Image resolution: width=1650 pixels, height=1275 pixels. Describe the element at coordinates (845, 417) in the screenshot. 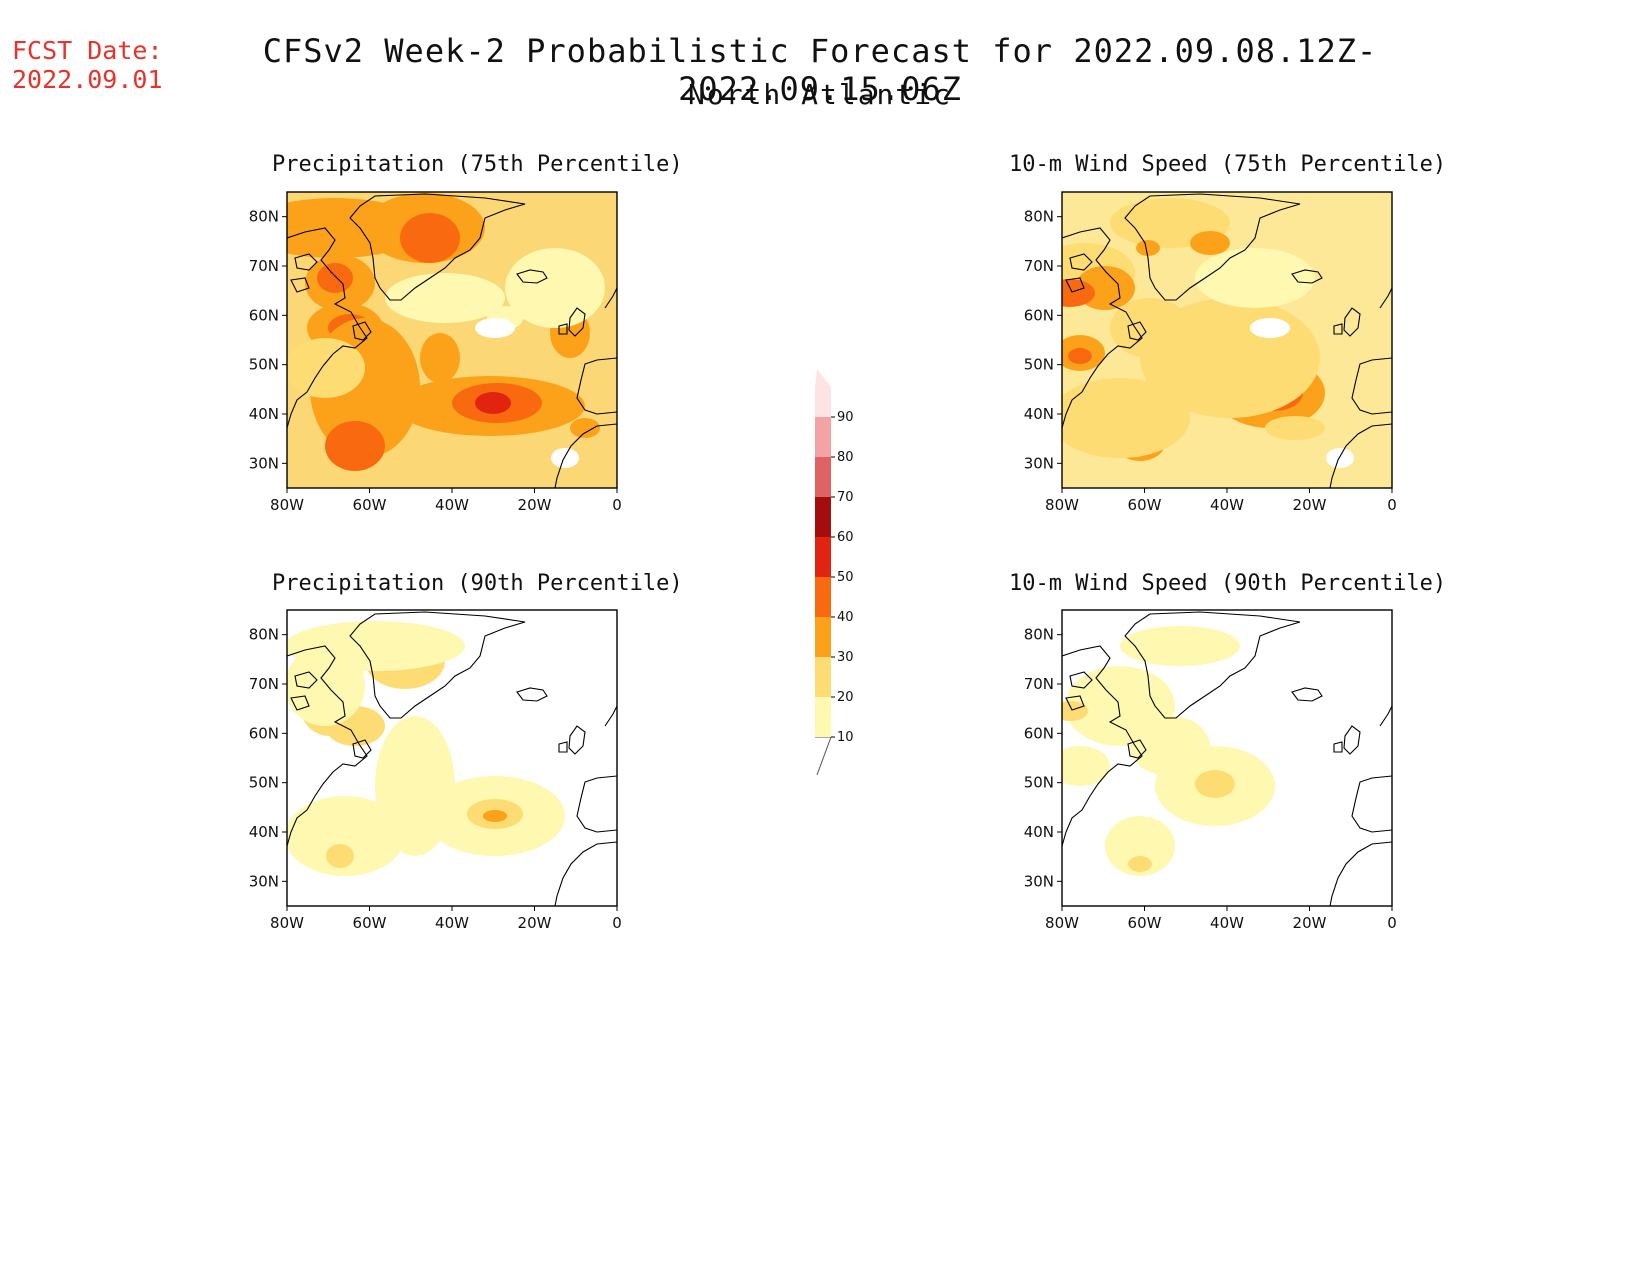

I see `colorbar-label: 90` at that location.